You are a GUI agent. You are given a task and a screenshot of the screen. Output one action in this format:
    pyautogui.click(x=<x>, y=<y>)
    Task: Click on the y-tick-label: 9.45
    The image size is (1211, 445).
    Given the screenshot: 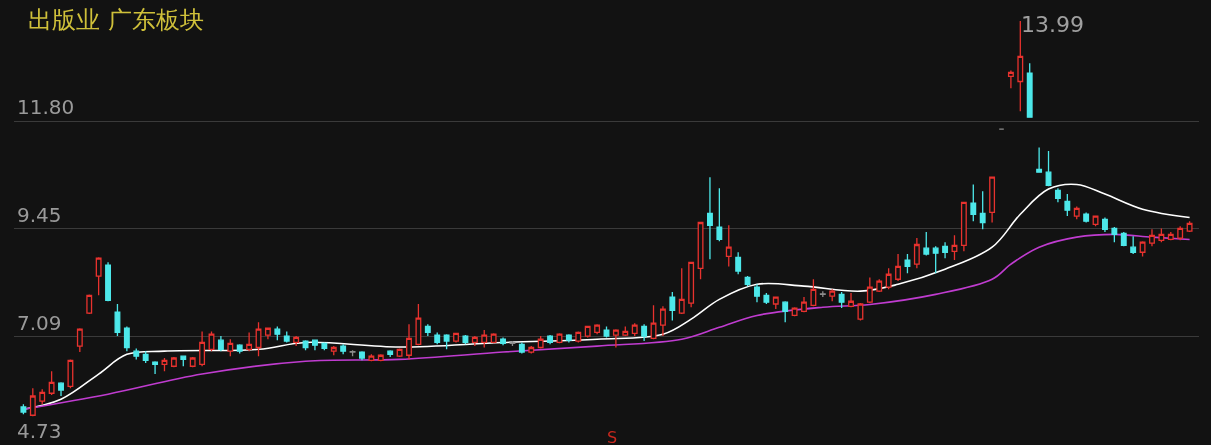 What is the action you would take?
    pyautogui.click(x=39, y=214)
    